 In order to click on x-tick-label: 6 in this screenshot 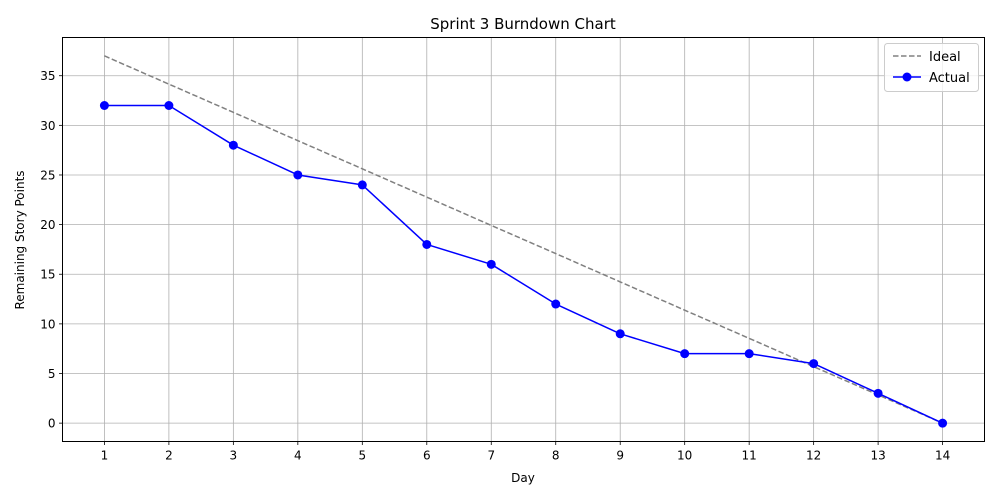, I will do `click(427, 456)`.